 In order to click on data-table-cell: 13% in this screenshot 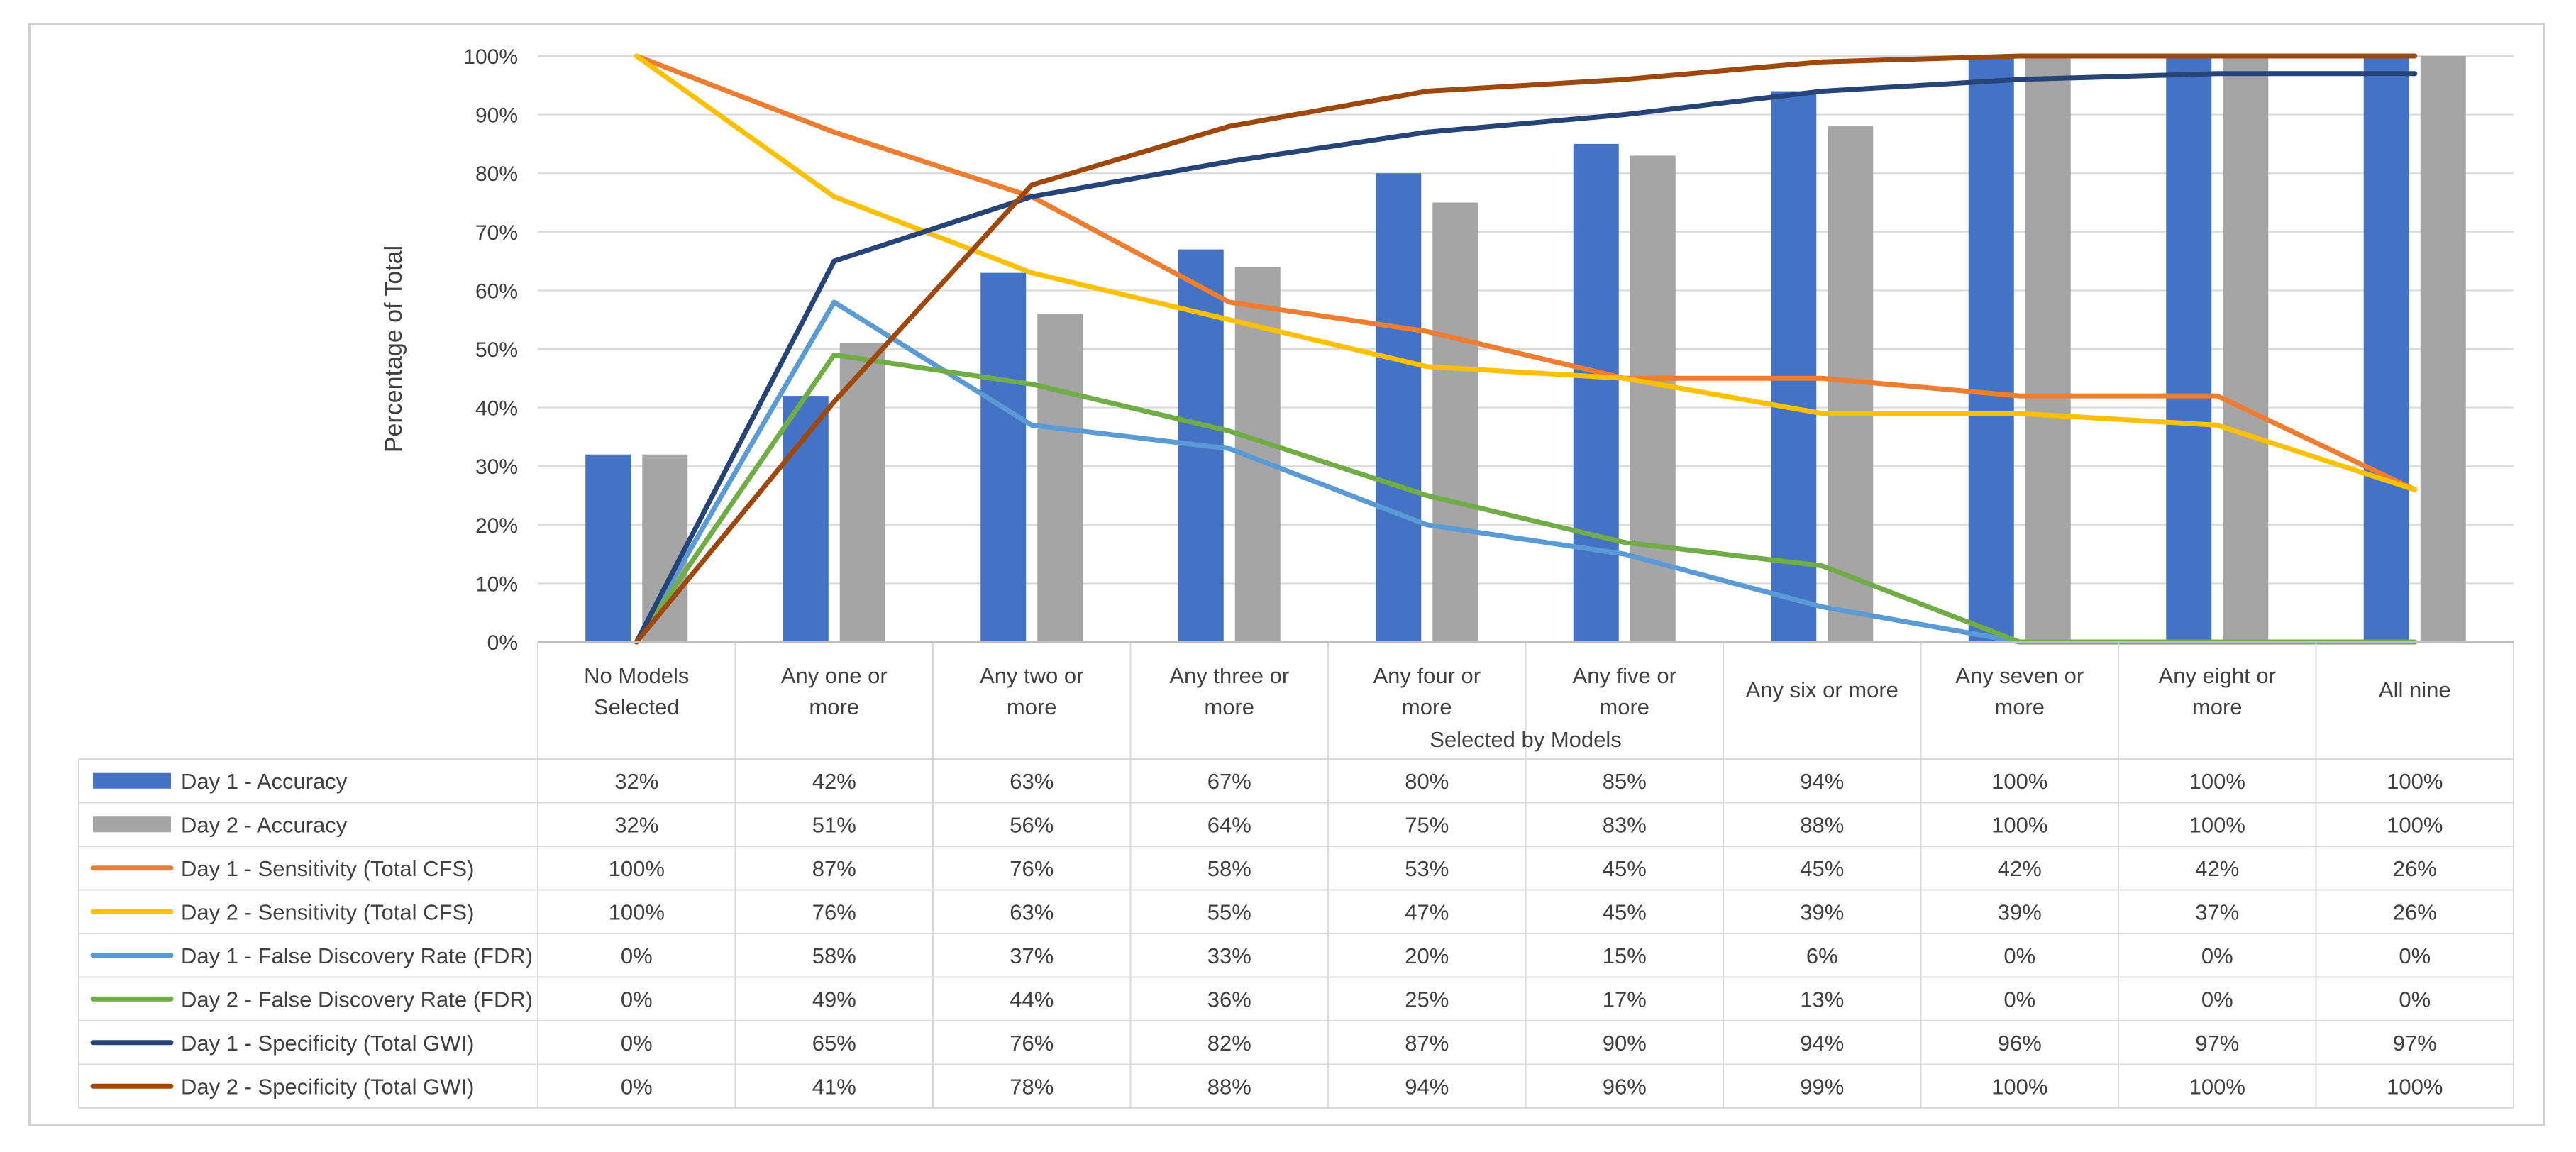, I will do `click(1822, 1000)`.